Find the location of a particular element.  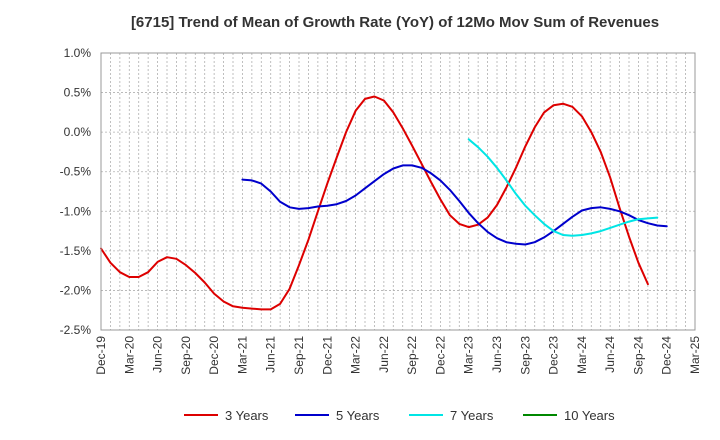

legend-label: 3 Years is located at coordinates (247, 415).